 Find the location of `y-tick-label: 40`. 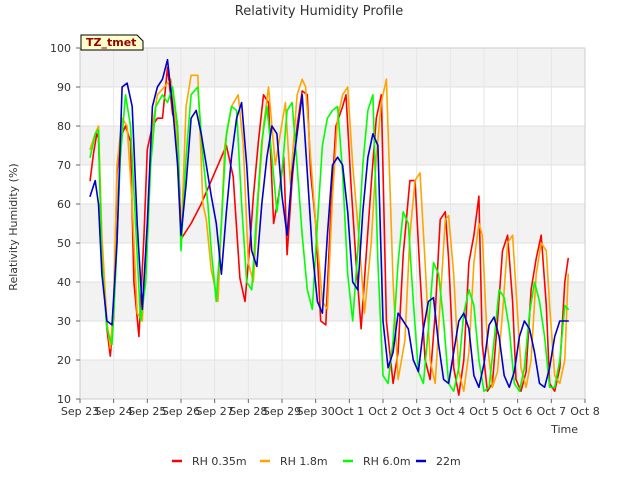

y-tick-label: 40 is located at coordinates (64, 282).